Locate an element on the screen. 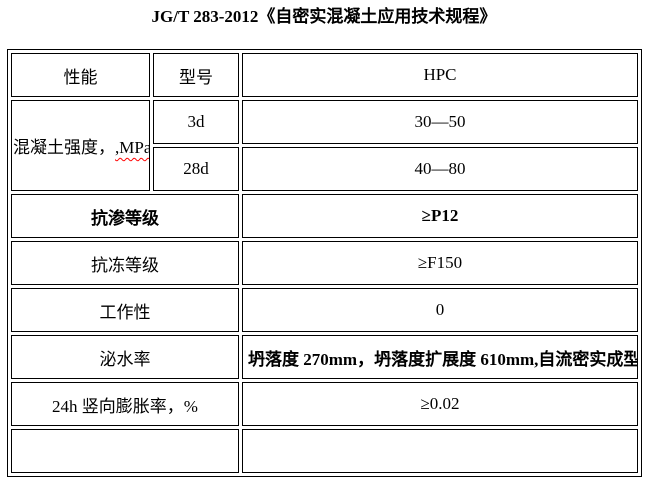  table-row-strength-28d: 28d 40—80 is located at coordinates (324, 169).